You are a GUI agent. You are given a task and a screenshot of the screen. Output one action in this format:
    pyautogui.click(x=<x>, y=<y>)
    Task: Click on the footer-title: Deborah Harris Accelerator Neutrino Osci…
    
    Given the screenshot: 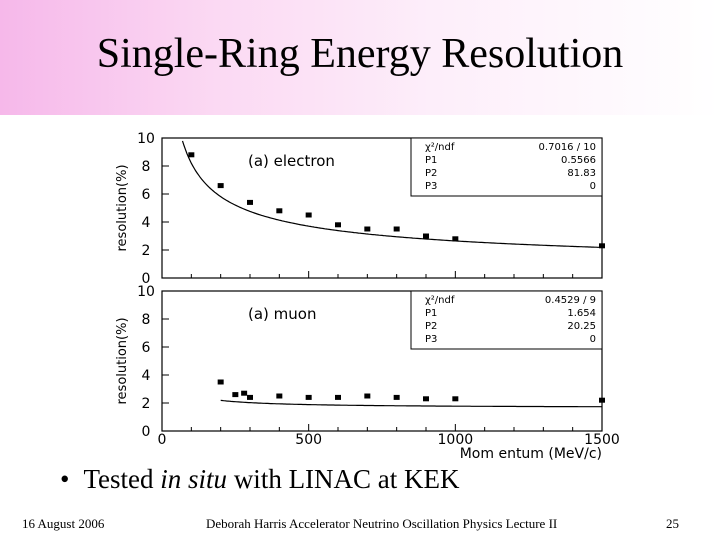 What is the action you would take?
    pyautogui.click(x=382, y=523)
    